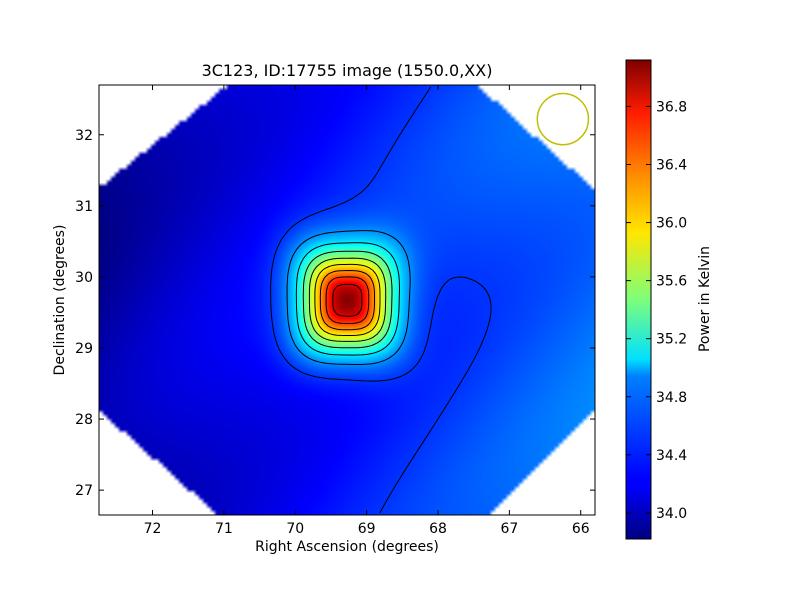 Image resolution: width=800 pixels, height=600 pixels. I want to click on colorbar-tick-label: 34.0, so click(671, 514).